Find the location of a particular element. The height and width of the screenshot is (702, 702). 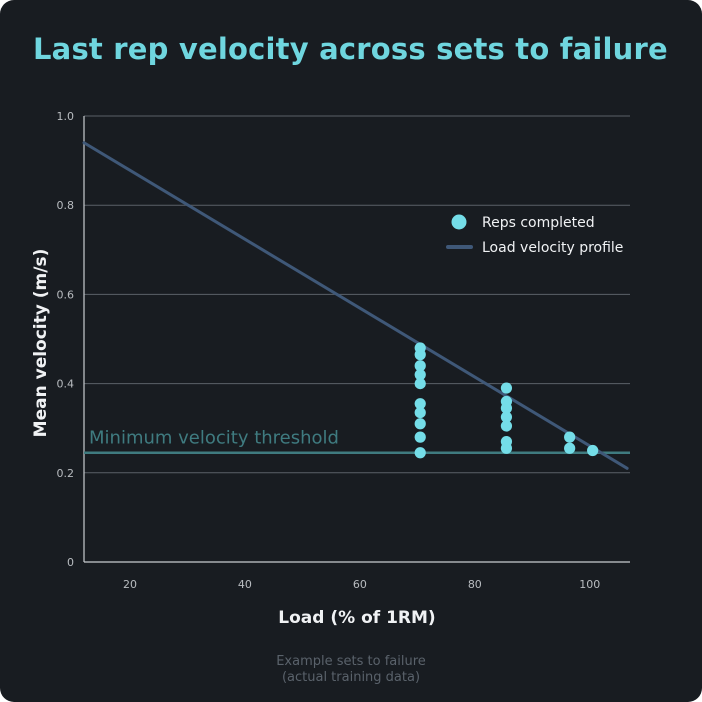

y-tick-label: 0 is located at coordinates (70, 562).